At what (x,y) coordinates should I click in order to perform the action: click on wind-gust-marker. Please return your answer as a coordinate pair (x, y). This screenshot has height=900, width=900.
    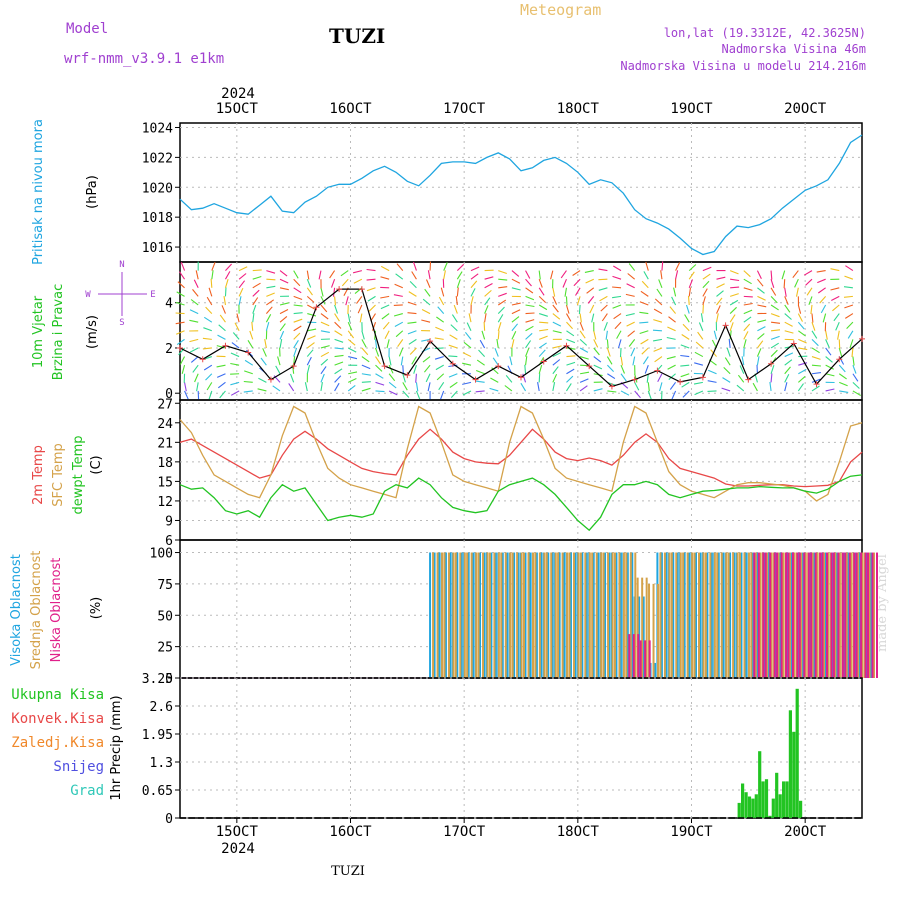
    Looking at the image, I should click on (384, 366).